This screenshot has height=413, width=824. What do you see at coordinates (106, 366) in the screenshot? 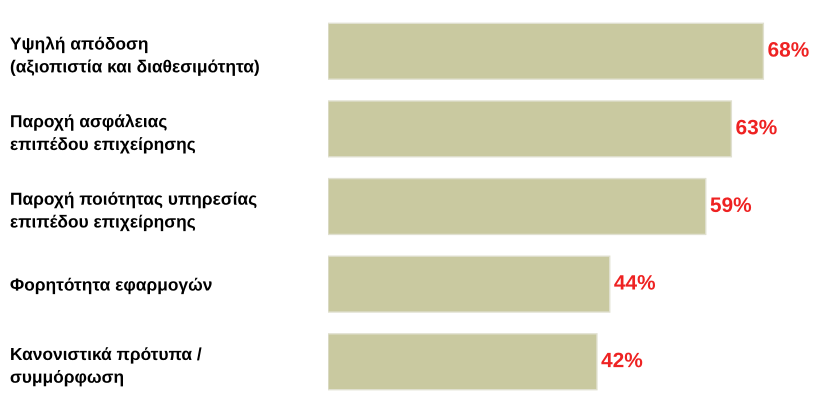
I see `y-tick-label: Κανονιστικά πρότυπα / συμμόρφωση` at bounding box center [106, 366].